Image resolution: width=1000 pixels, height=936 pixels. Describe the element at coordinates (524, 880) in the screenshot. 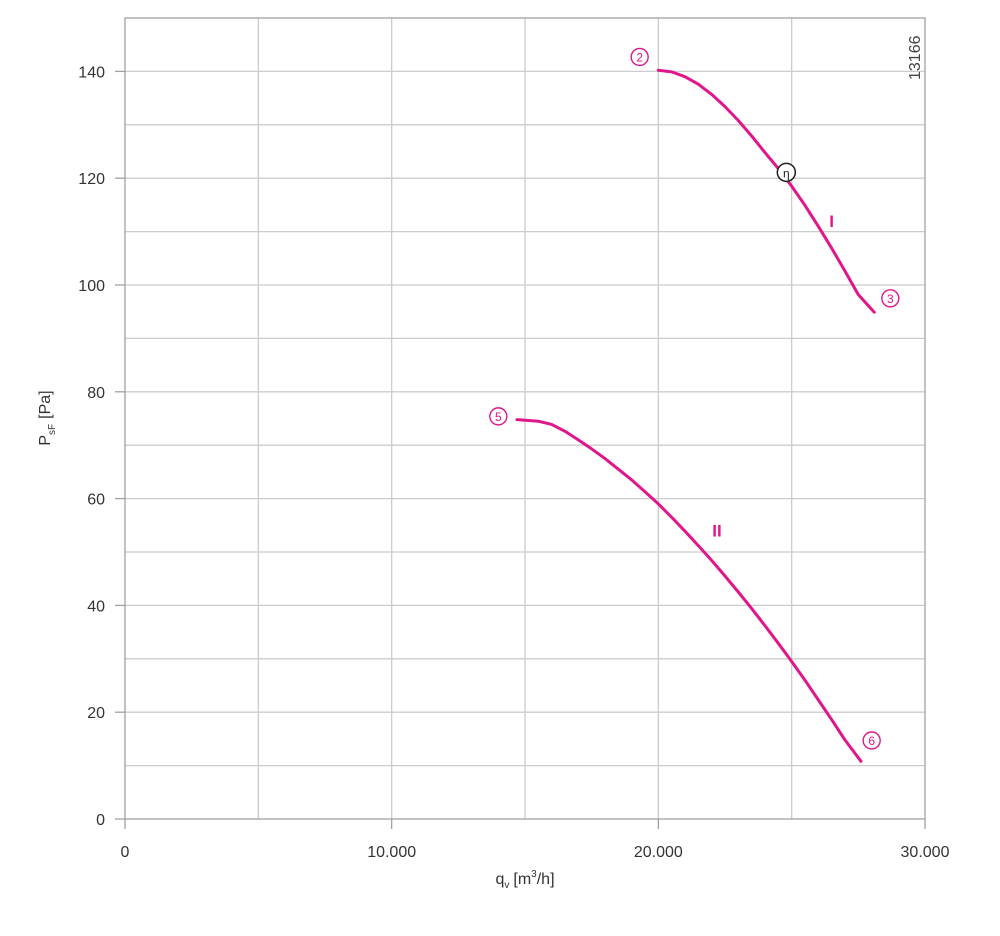

I see `x-axis-label: qv [m3/h]` at that location.